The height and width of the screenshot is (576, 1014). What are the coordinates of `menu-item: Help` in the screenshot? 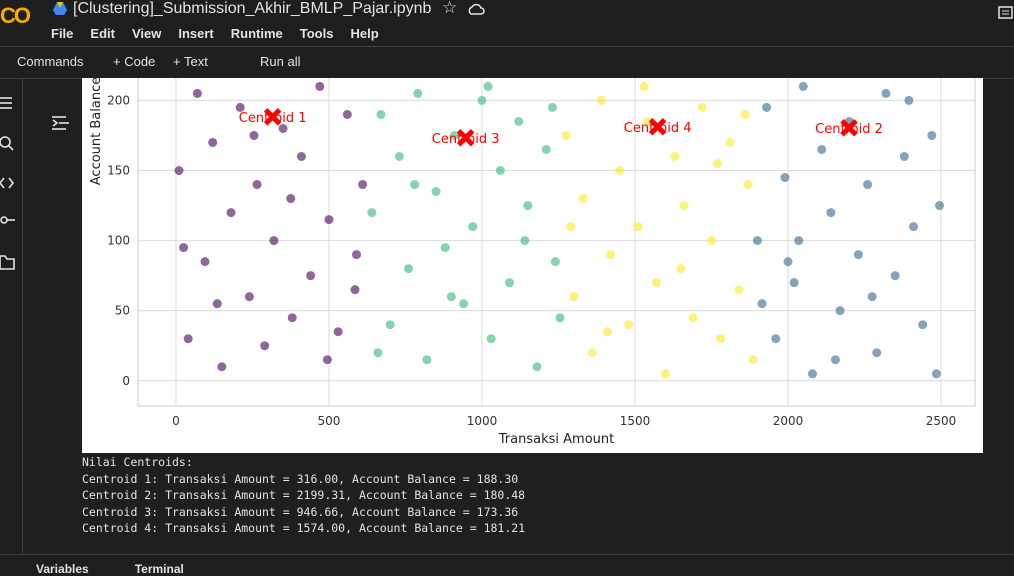 It's located at (364, 33).